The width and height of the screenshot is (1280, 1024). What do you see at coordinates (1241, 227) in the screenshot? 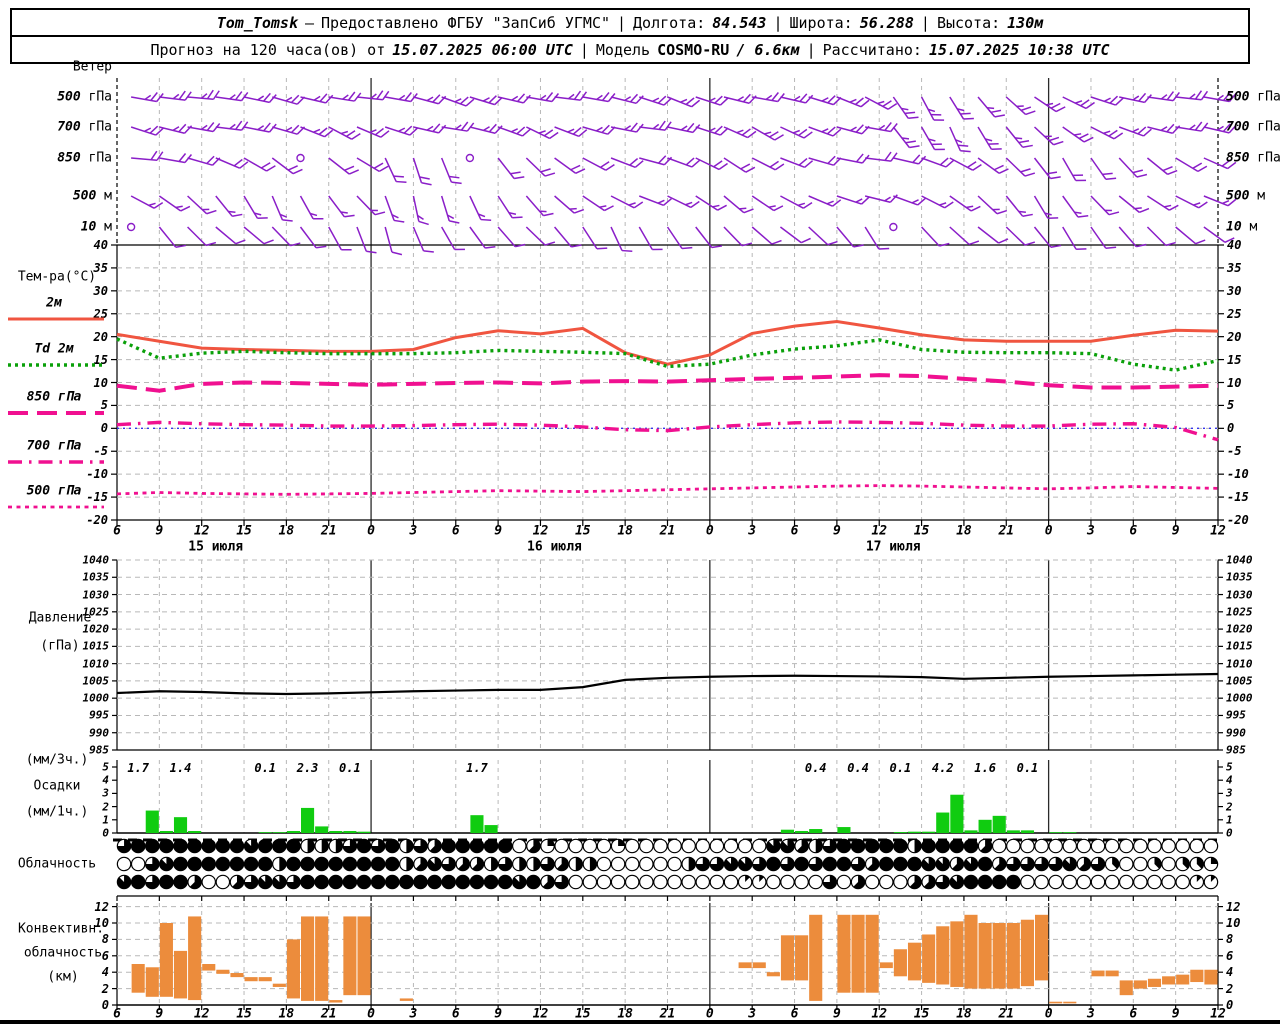
I see `wind-level-label: 10 м` at bounding box center [1241, 227].